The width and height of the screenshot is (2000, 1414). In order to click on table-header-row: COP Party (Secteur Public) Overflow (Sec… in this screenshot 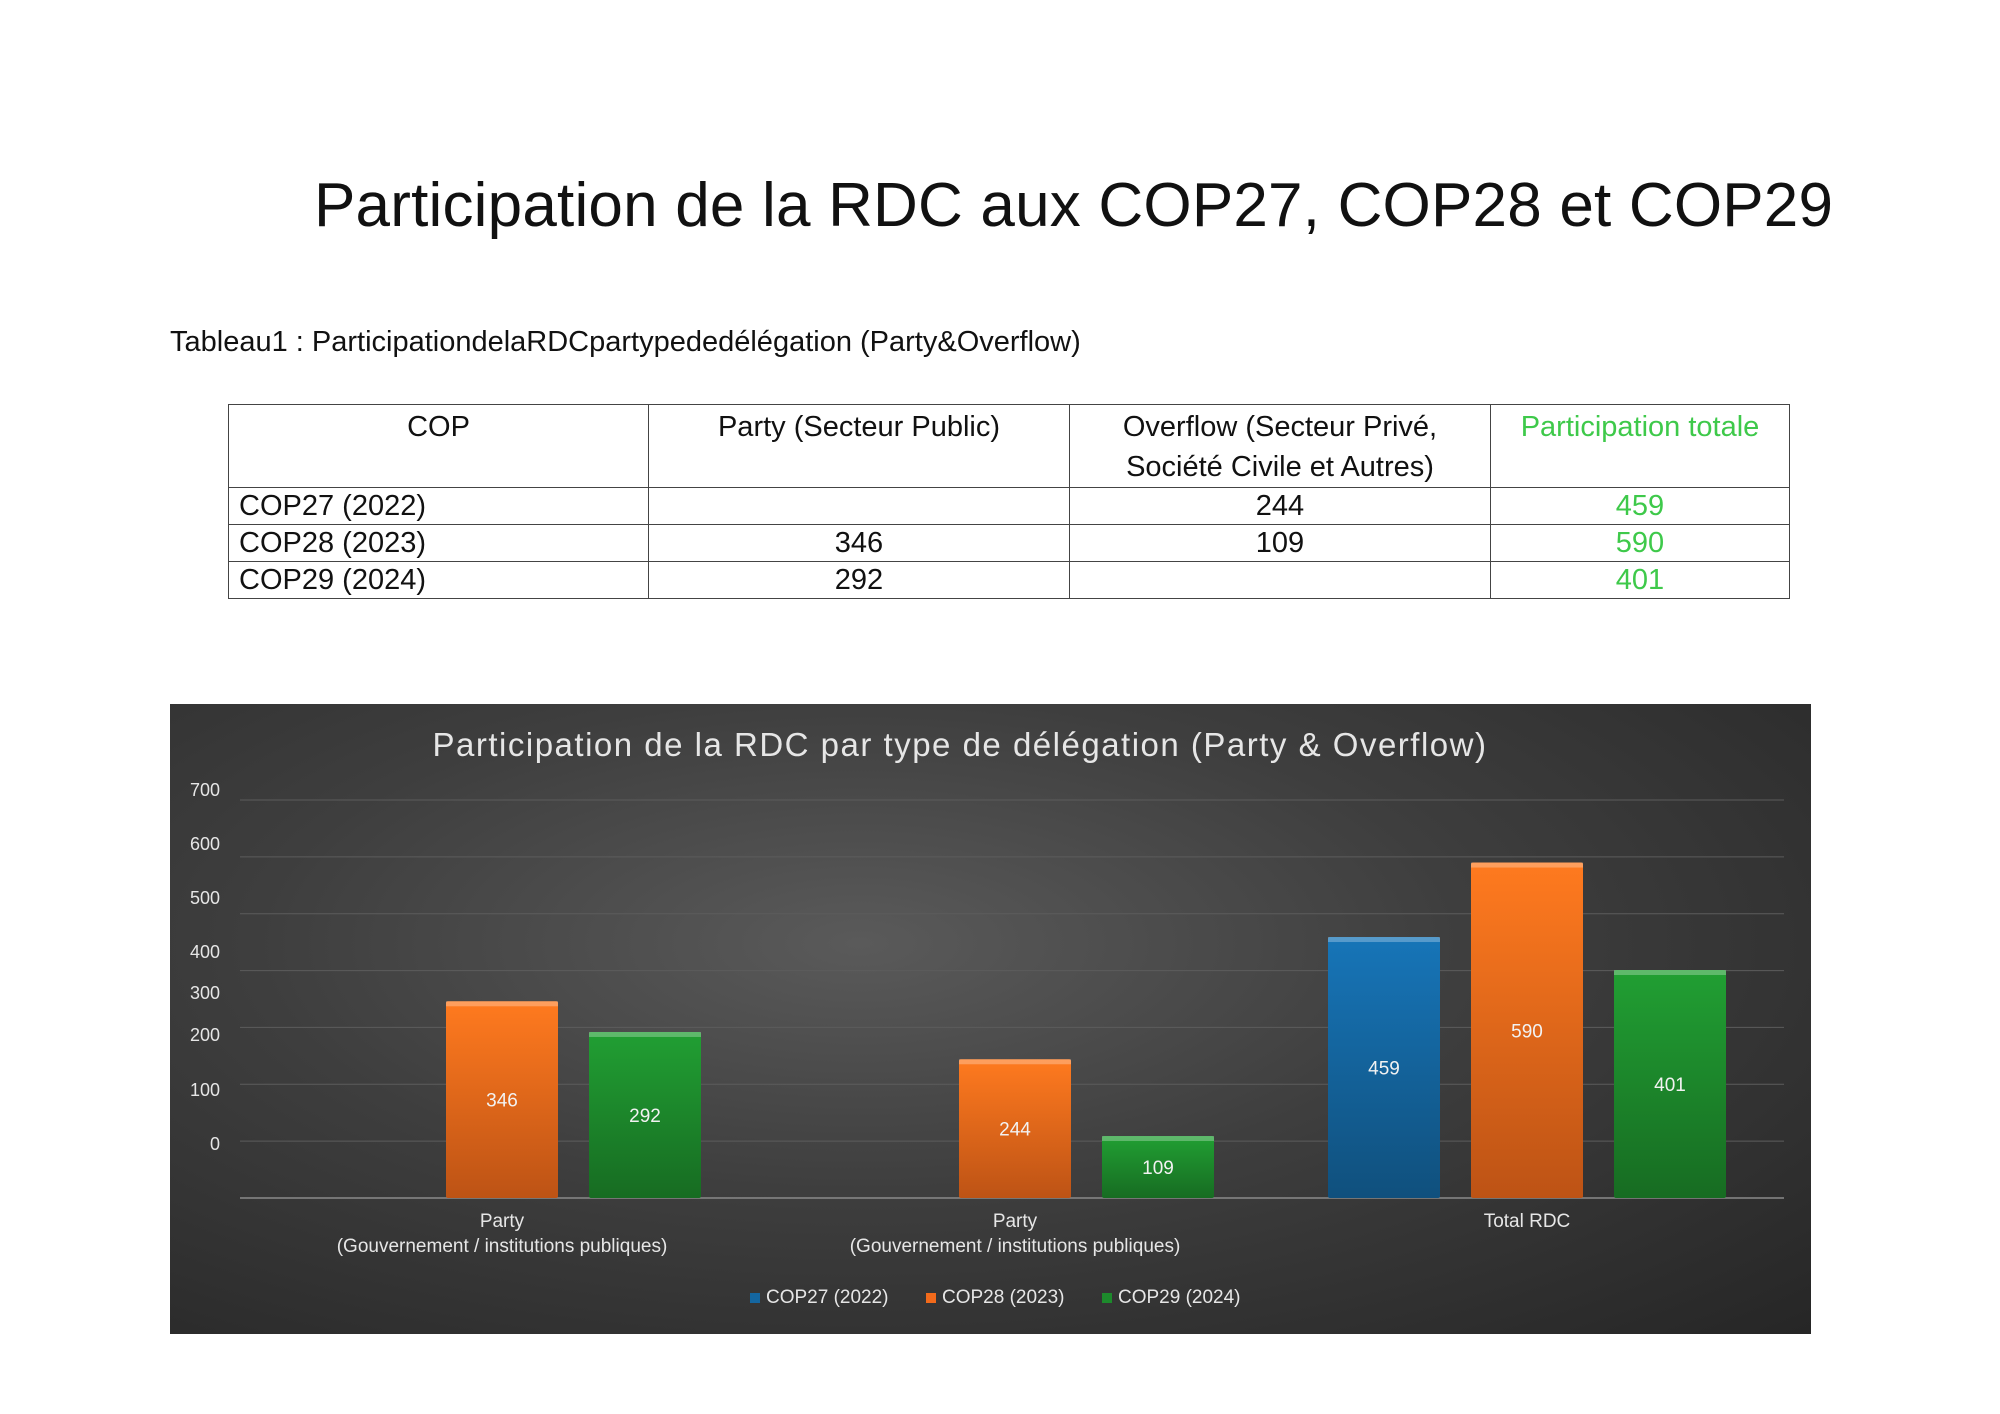, I will do `click(1009, 446)`.